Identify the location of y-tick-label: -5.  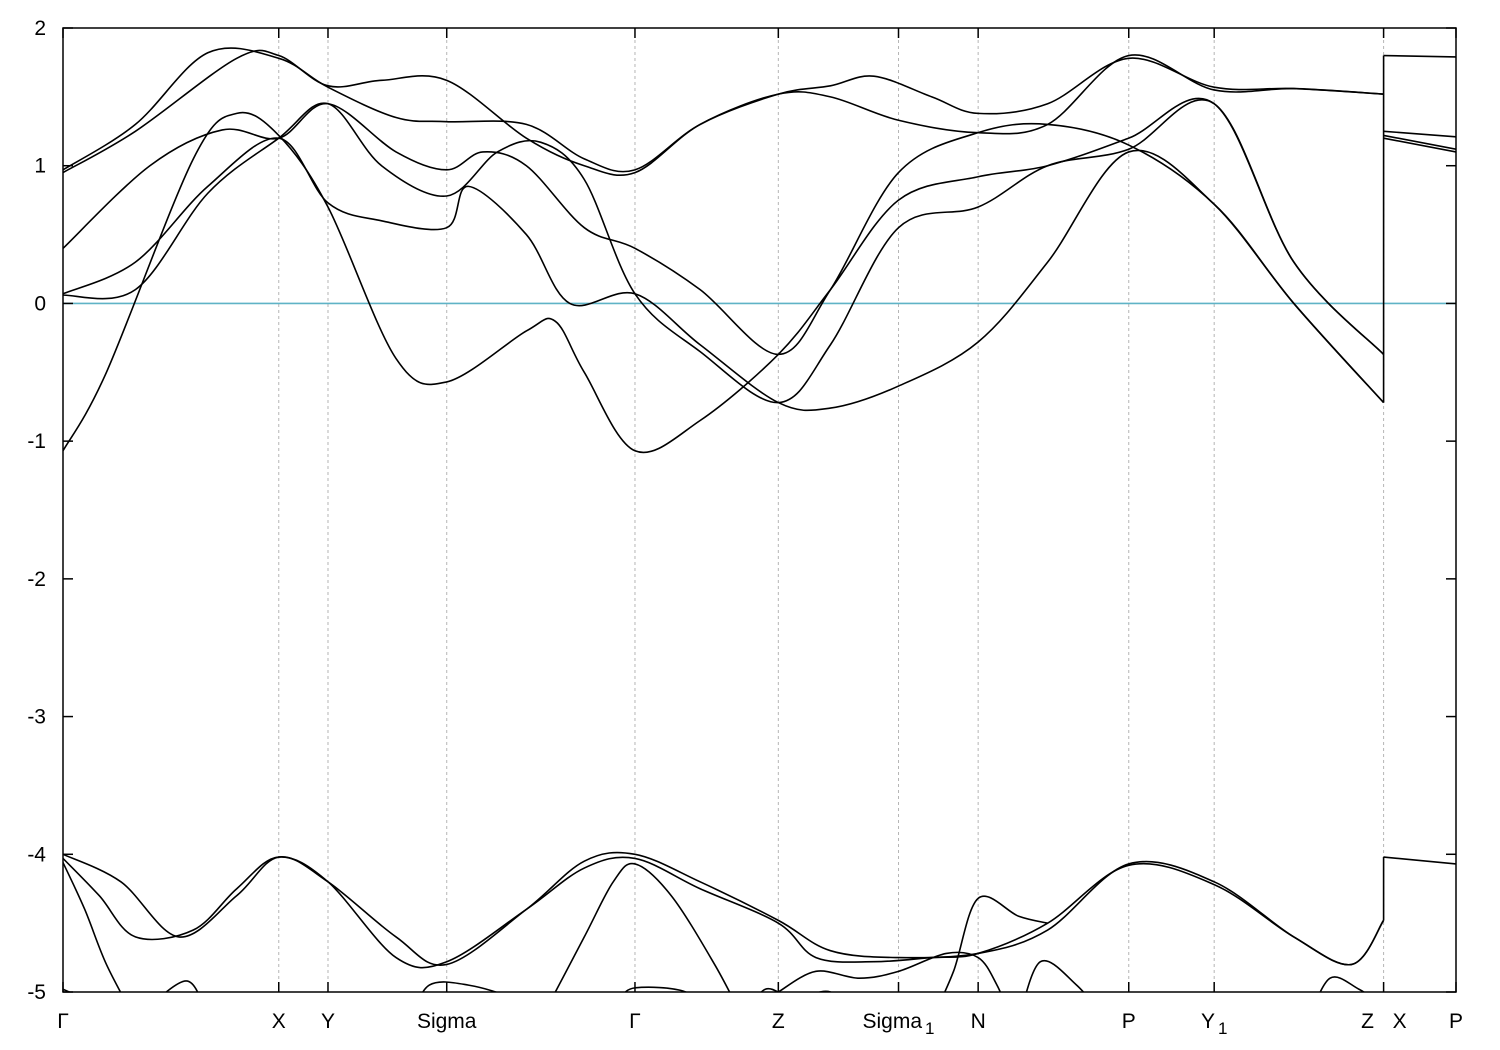
(36, 992).